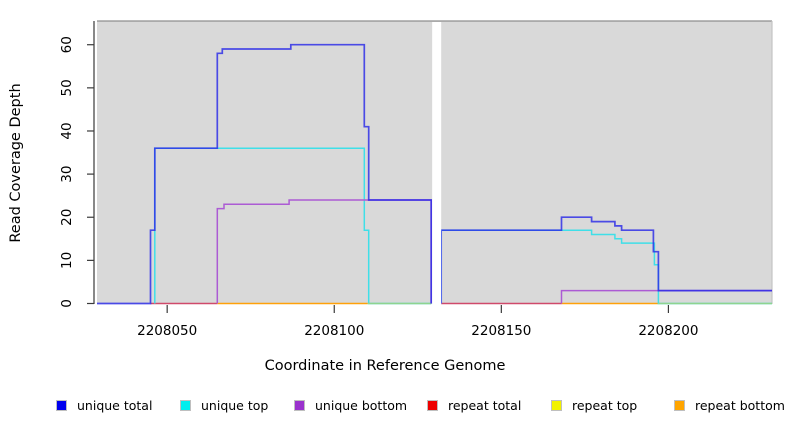  Describe the element at coordinates (167, 331) in the screenshot. I see `x-tick-label: 2208050` at that location.